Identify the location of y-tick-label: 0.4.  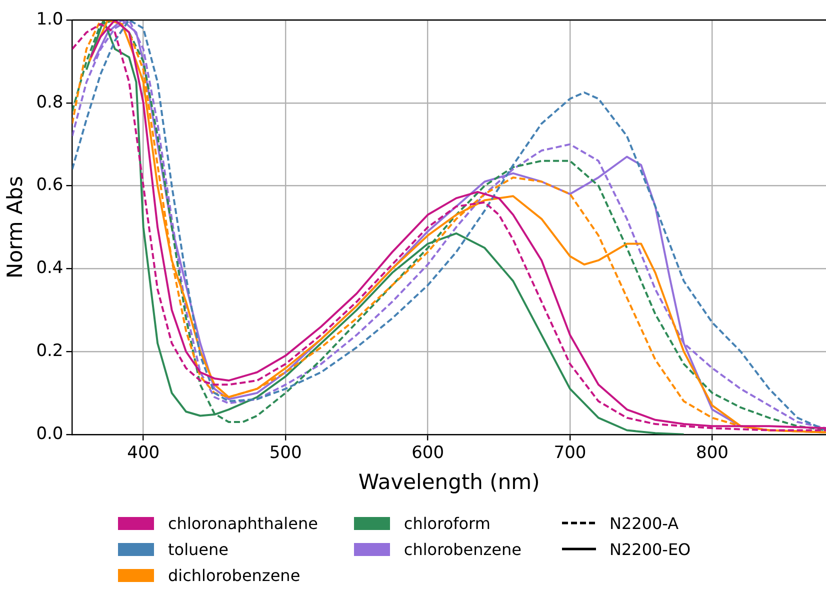
(50, 268).